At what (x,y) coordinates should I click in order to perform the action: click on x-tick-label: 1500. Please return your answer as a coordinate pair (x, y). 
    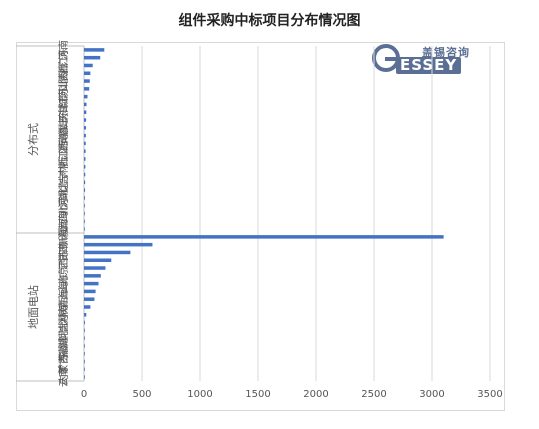
    Looking at the image, I should click on (257, 394).